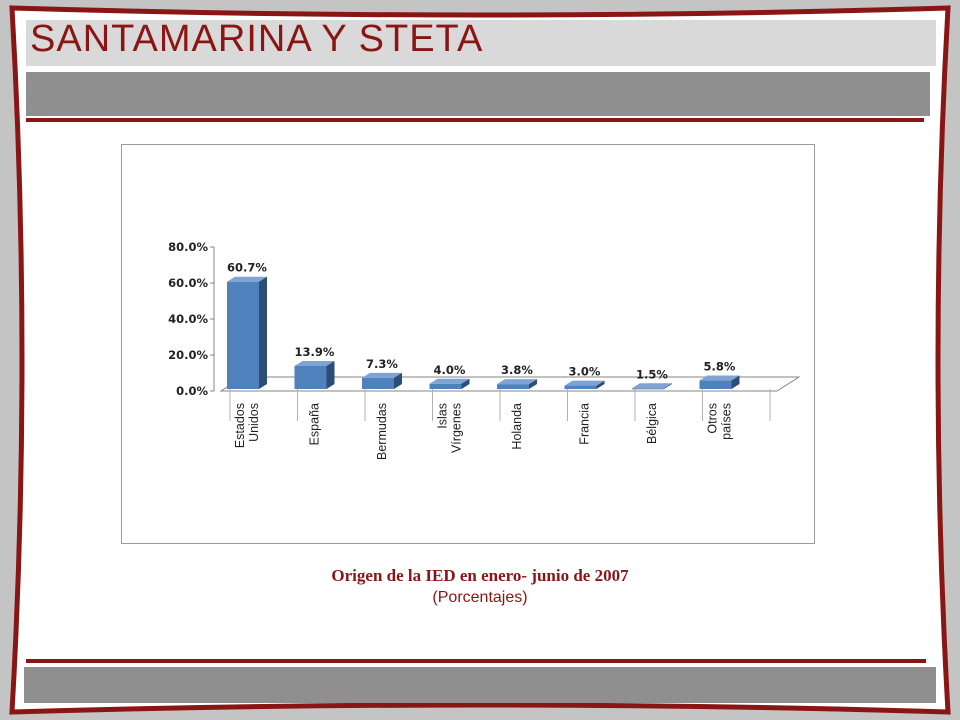 The image size is (960, 720). Describe the element at coordinates (517, 370) in the screenshot. I see `data-label: 3.8%` at that location.